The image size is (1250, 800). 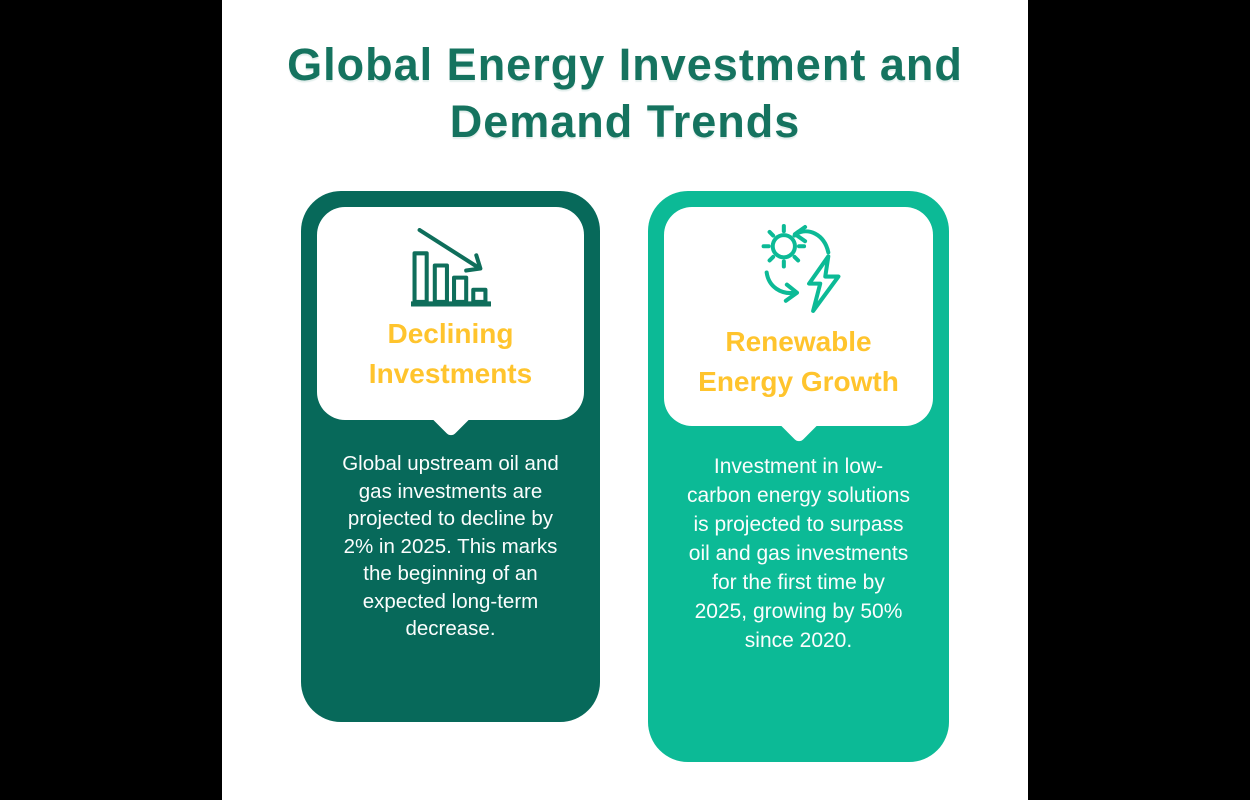 I want to click on speech-bubble: Declining Investments, so click(x=450, y=313).